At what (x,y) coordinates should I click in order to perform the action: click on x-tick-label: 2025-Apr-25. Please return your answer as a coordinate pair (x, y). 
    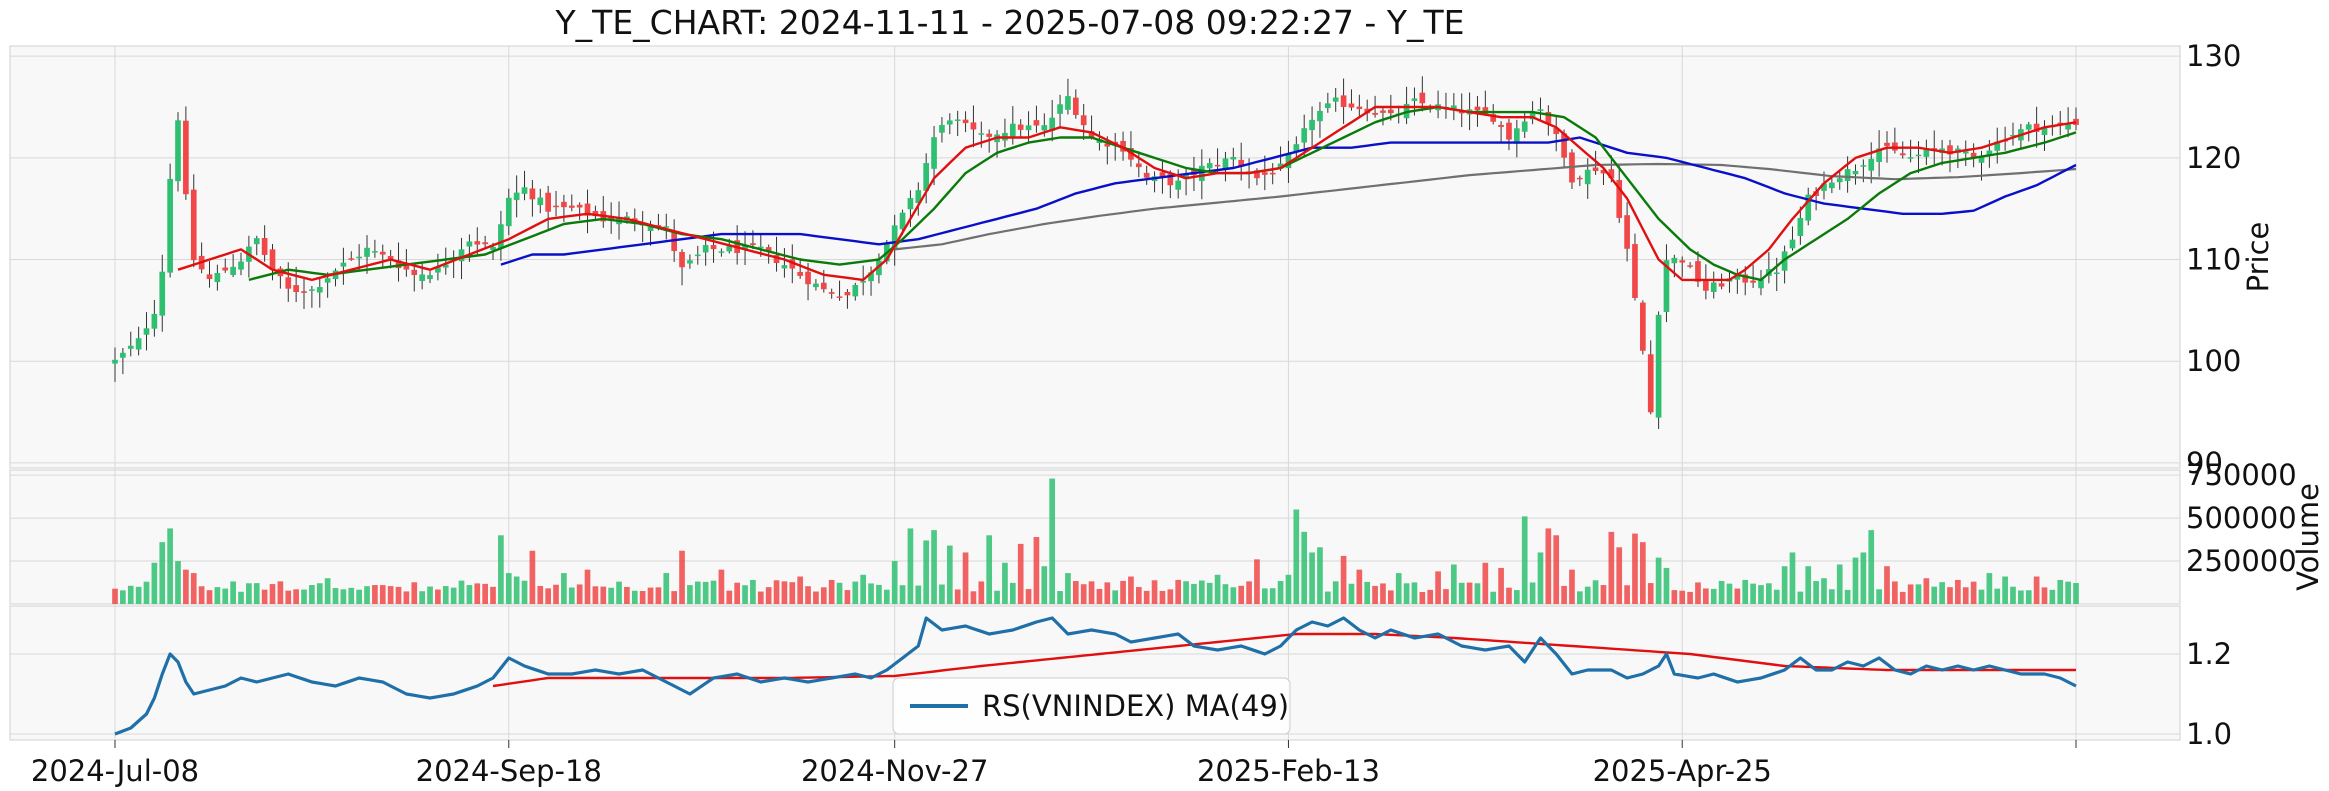
    Looking at the image, I should click on (1682, 771).